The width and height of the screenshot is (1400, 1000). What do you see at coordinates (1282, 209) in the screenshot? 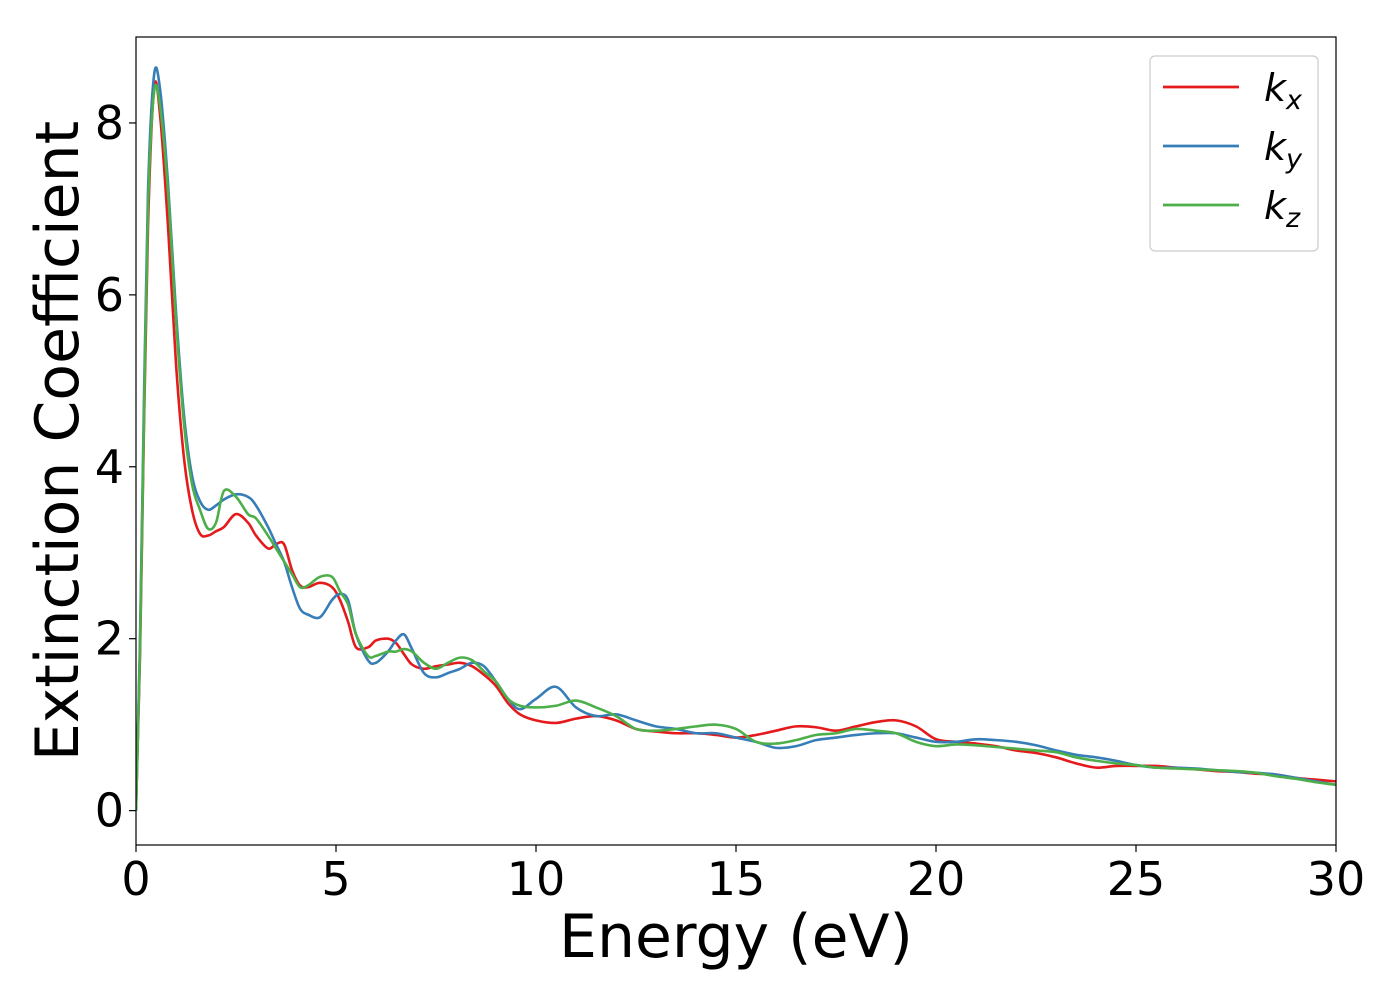
I see `legend-label-z: kz` at bounding box center [1282, 209].